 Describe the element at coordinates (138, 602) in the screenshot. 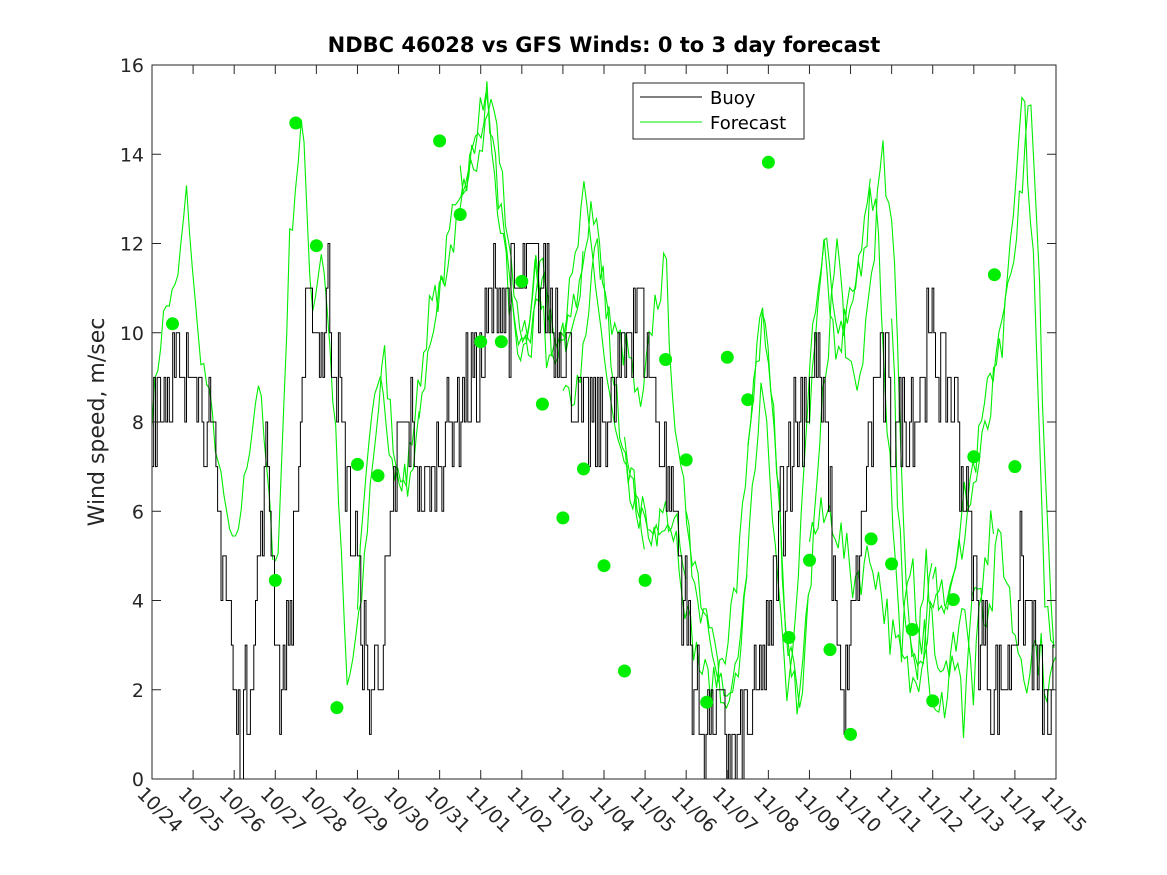

I see `y-tick-label: 4` at that location.